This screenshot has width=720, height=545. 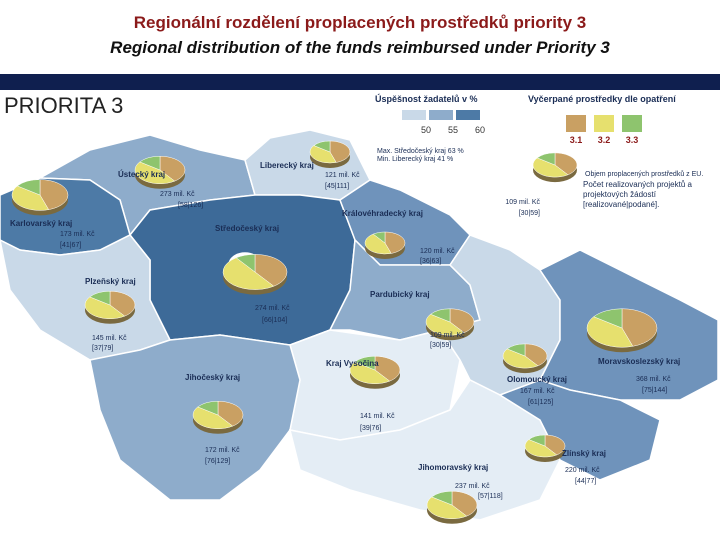 I want to click on legend-note: Min. Liberecký kraj 41 %, so click(x=415, y=159).